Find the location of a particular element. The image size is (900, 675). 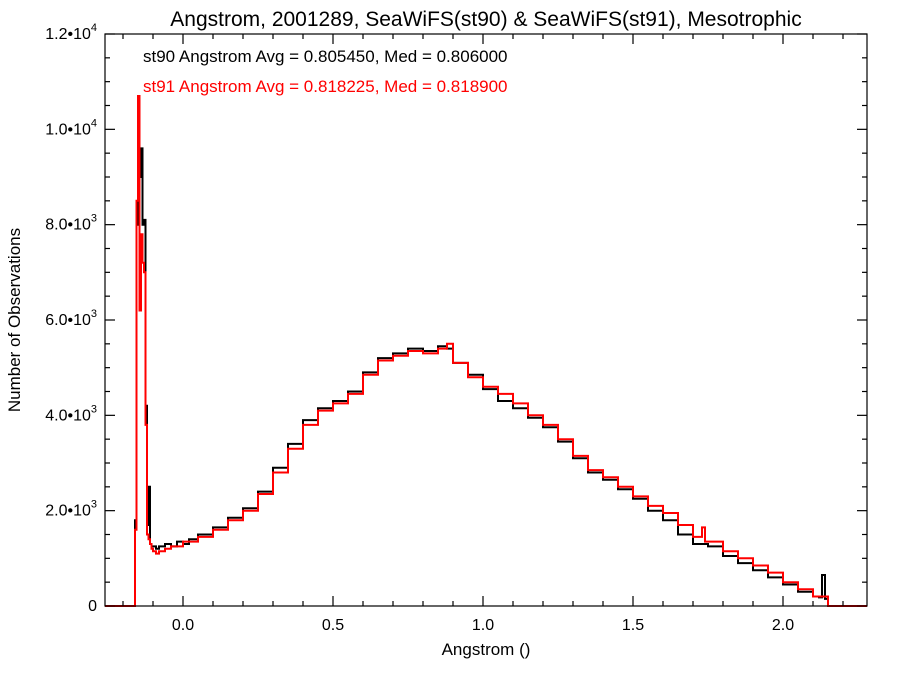

y-tick-label: 8.0•103 is located at coordinates (71, 223).